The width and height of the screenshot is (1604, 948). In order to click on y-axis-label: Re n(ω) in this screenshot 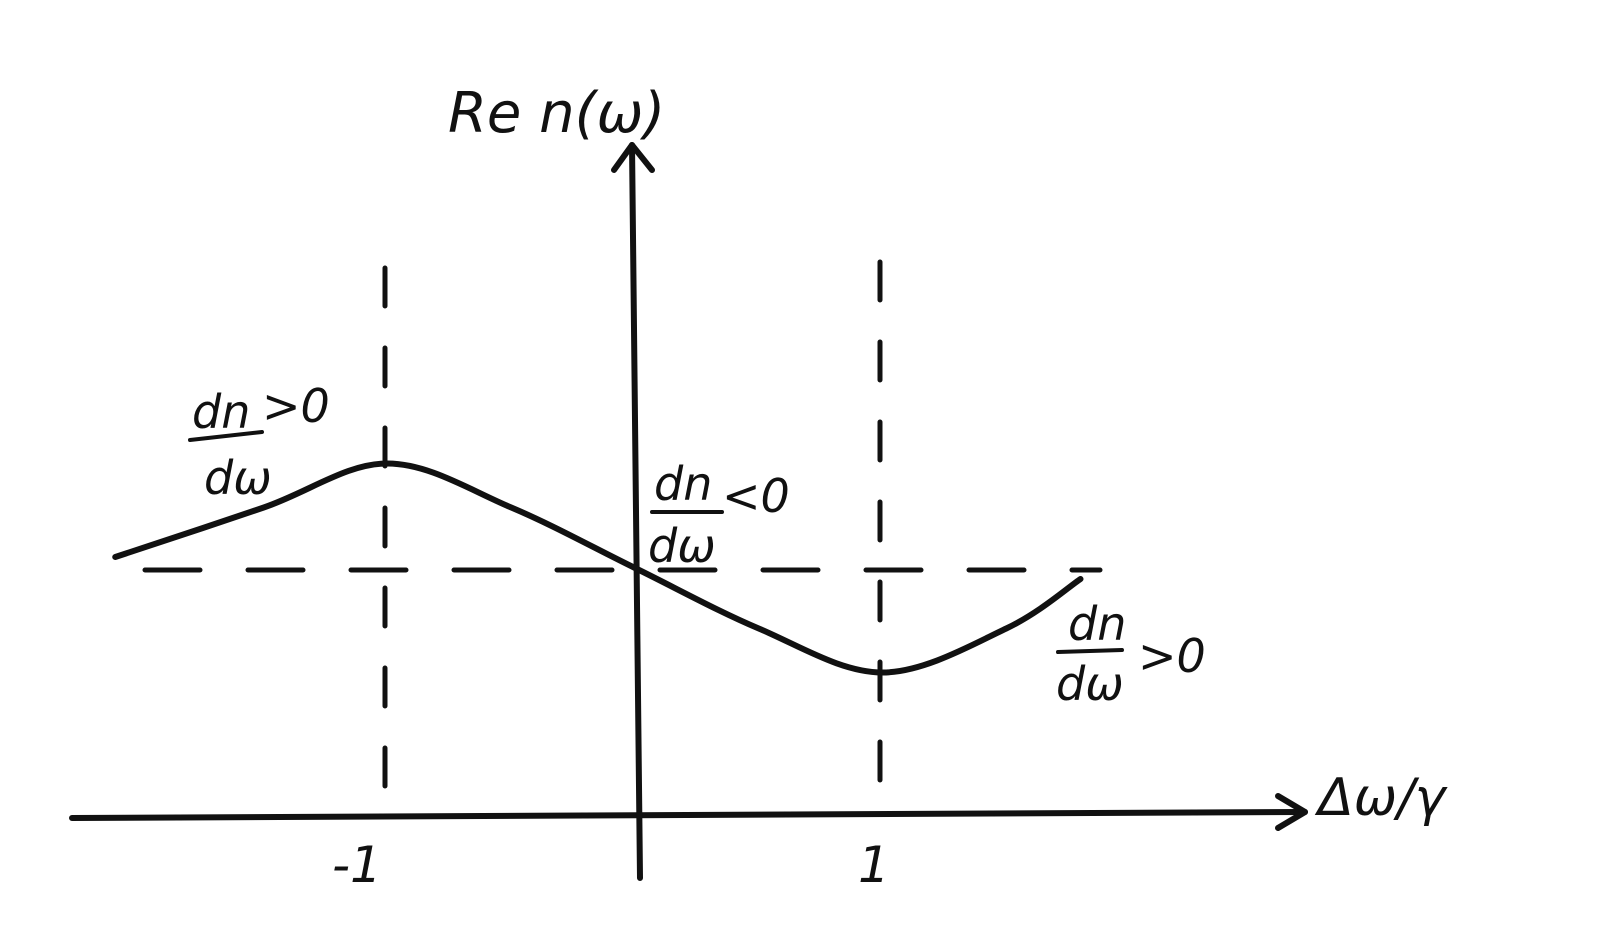, I will do `click(556, 113)`.